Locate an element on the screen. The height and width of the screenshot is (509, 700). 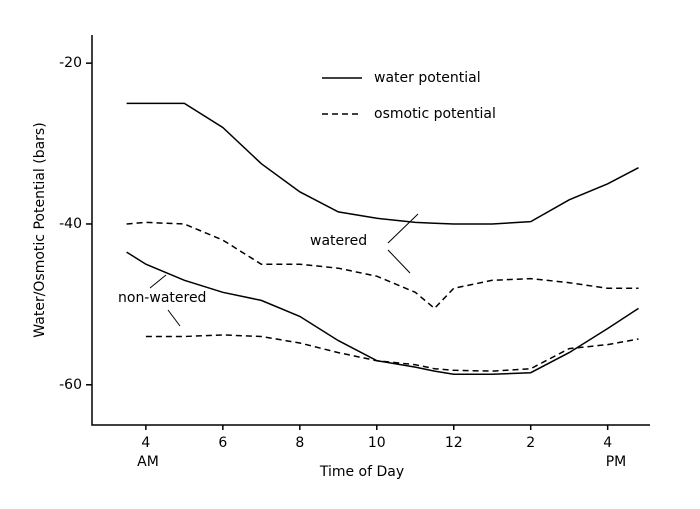
annotation: AM is located at coordinates (148, 462).